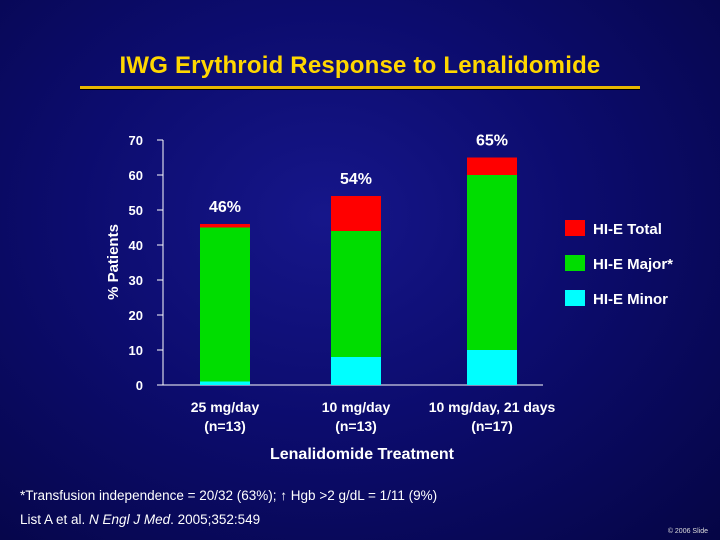  What do you see at coordinates (627, 229) in the screenshot?
I see `legend-label: HI-E Total` at bounding box center [627, 229].